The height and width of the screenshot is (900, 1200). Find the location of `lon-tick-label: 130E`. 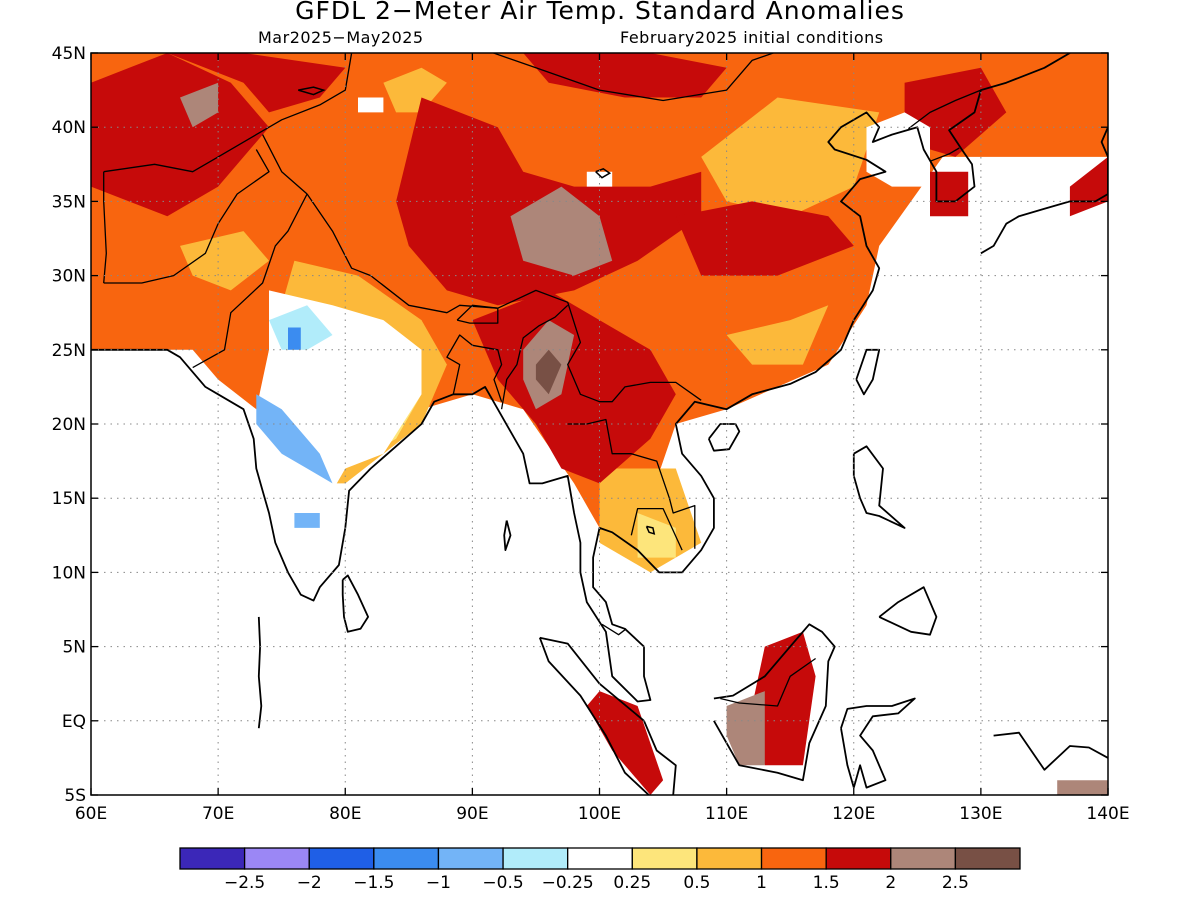

lon-tick-label: 130E is located at coordinates (980, 814).